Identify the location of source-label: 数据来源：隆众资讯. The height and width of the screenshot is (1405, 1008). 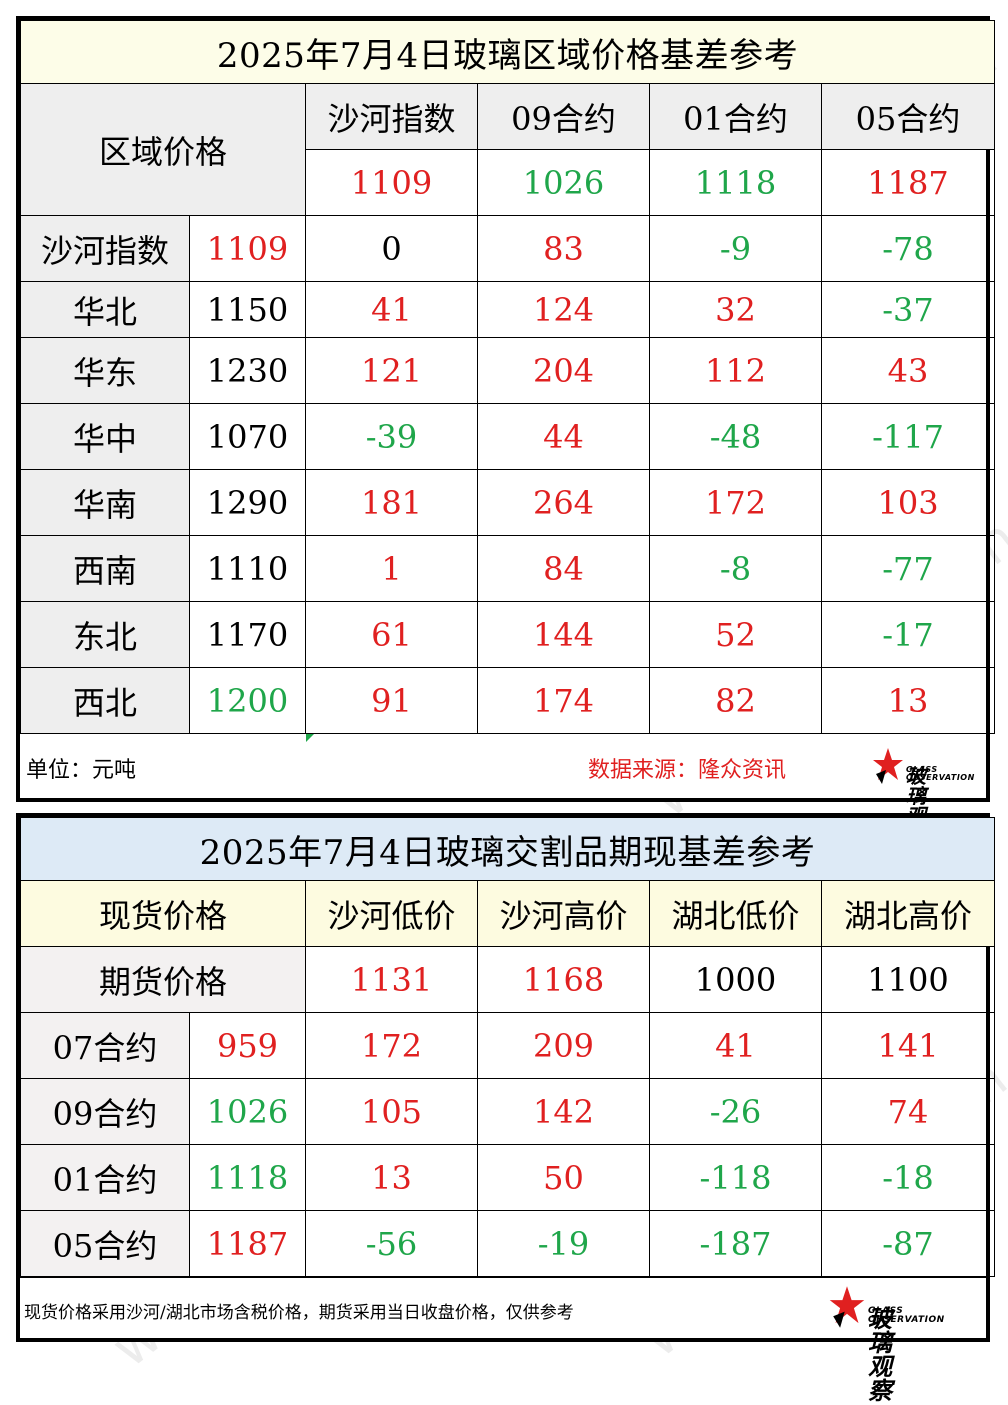
(687, 770).